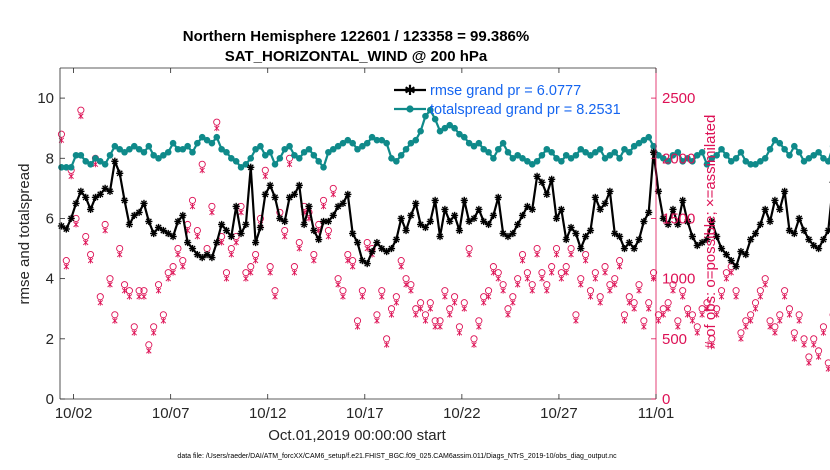 The height and width of the screenshot is (470, 830). What do you see at coordinates (525, 110) in the screenshot?
I see `legend-spread-label: totalspread grand pr = 8.2531` at bounding box center [525, 110].